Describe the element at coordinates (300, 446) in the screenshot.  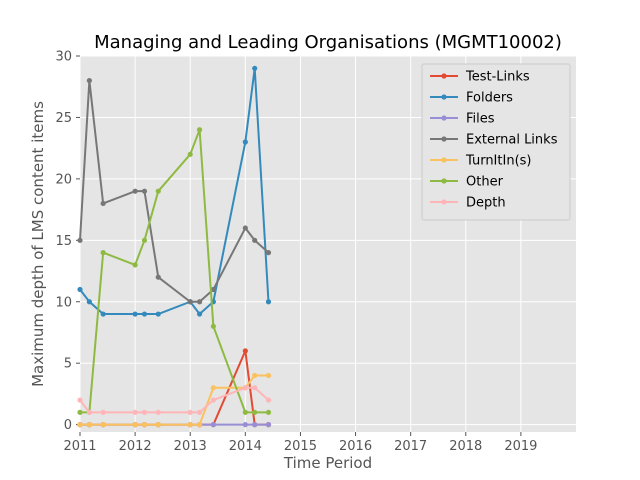
I see `x-tick-label: 2015` at that location.